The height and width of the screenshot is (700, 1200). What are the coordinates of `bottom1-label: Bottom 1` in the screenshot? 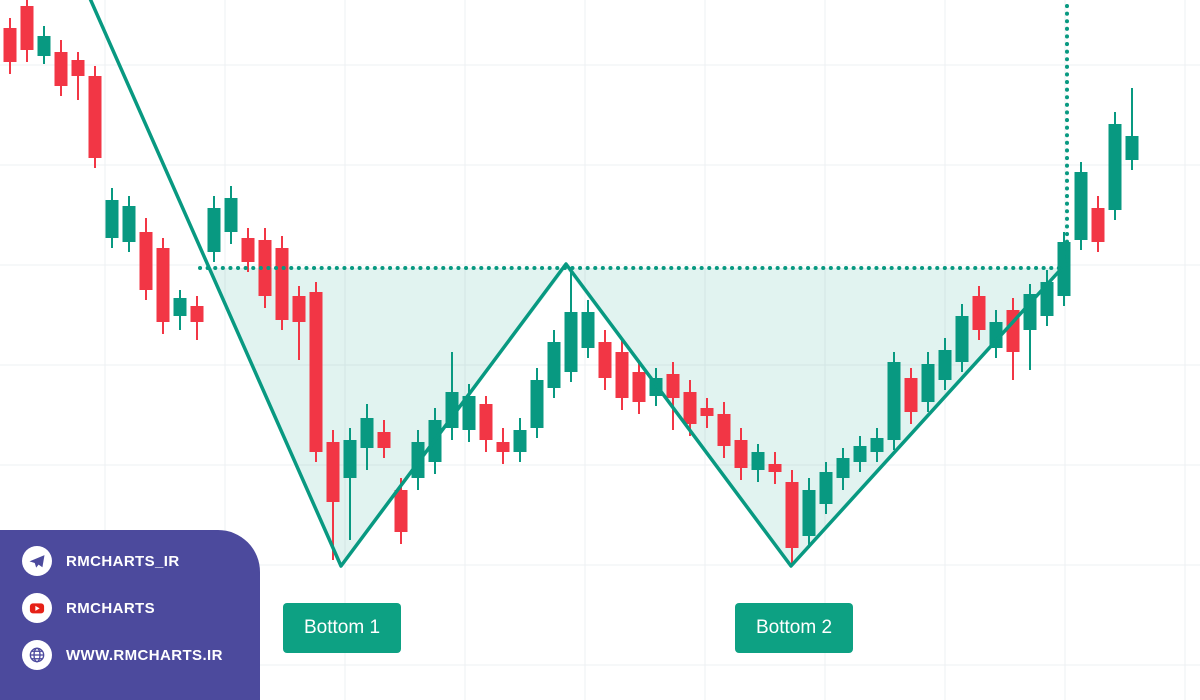 It's located at (342, 628).